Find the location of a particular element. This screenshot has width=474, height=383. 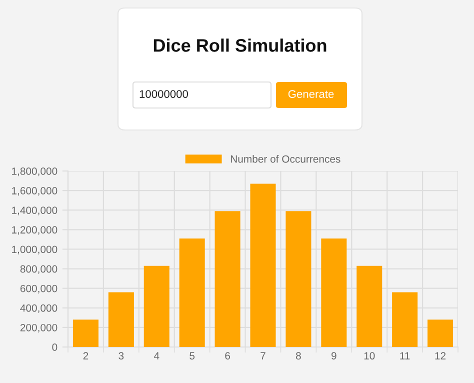

y-tick-label: 1,800,000 is located at coordinates (35, 172).